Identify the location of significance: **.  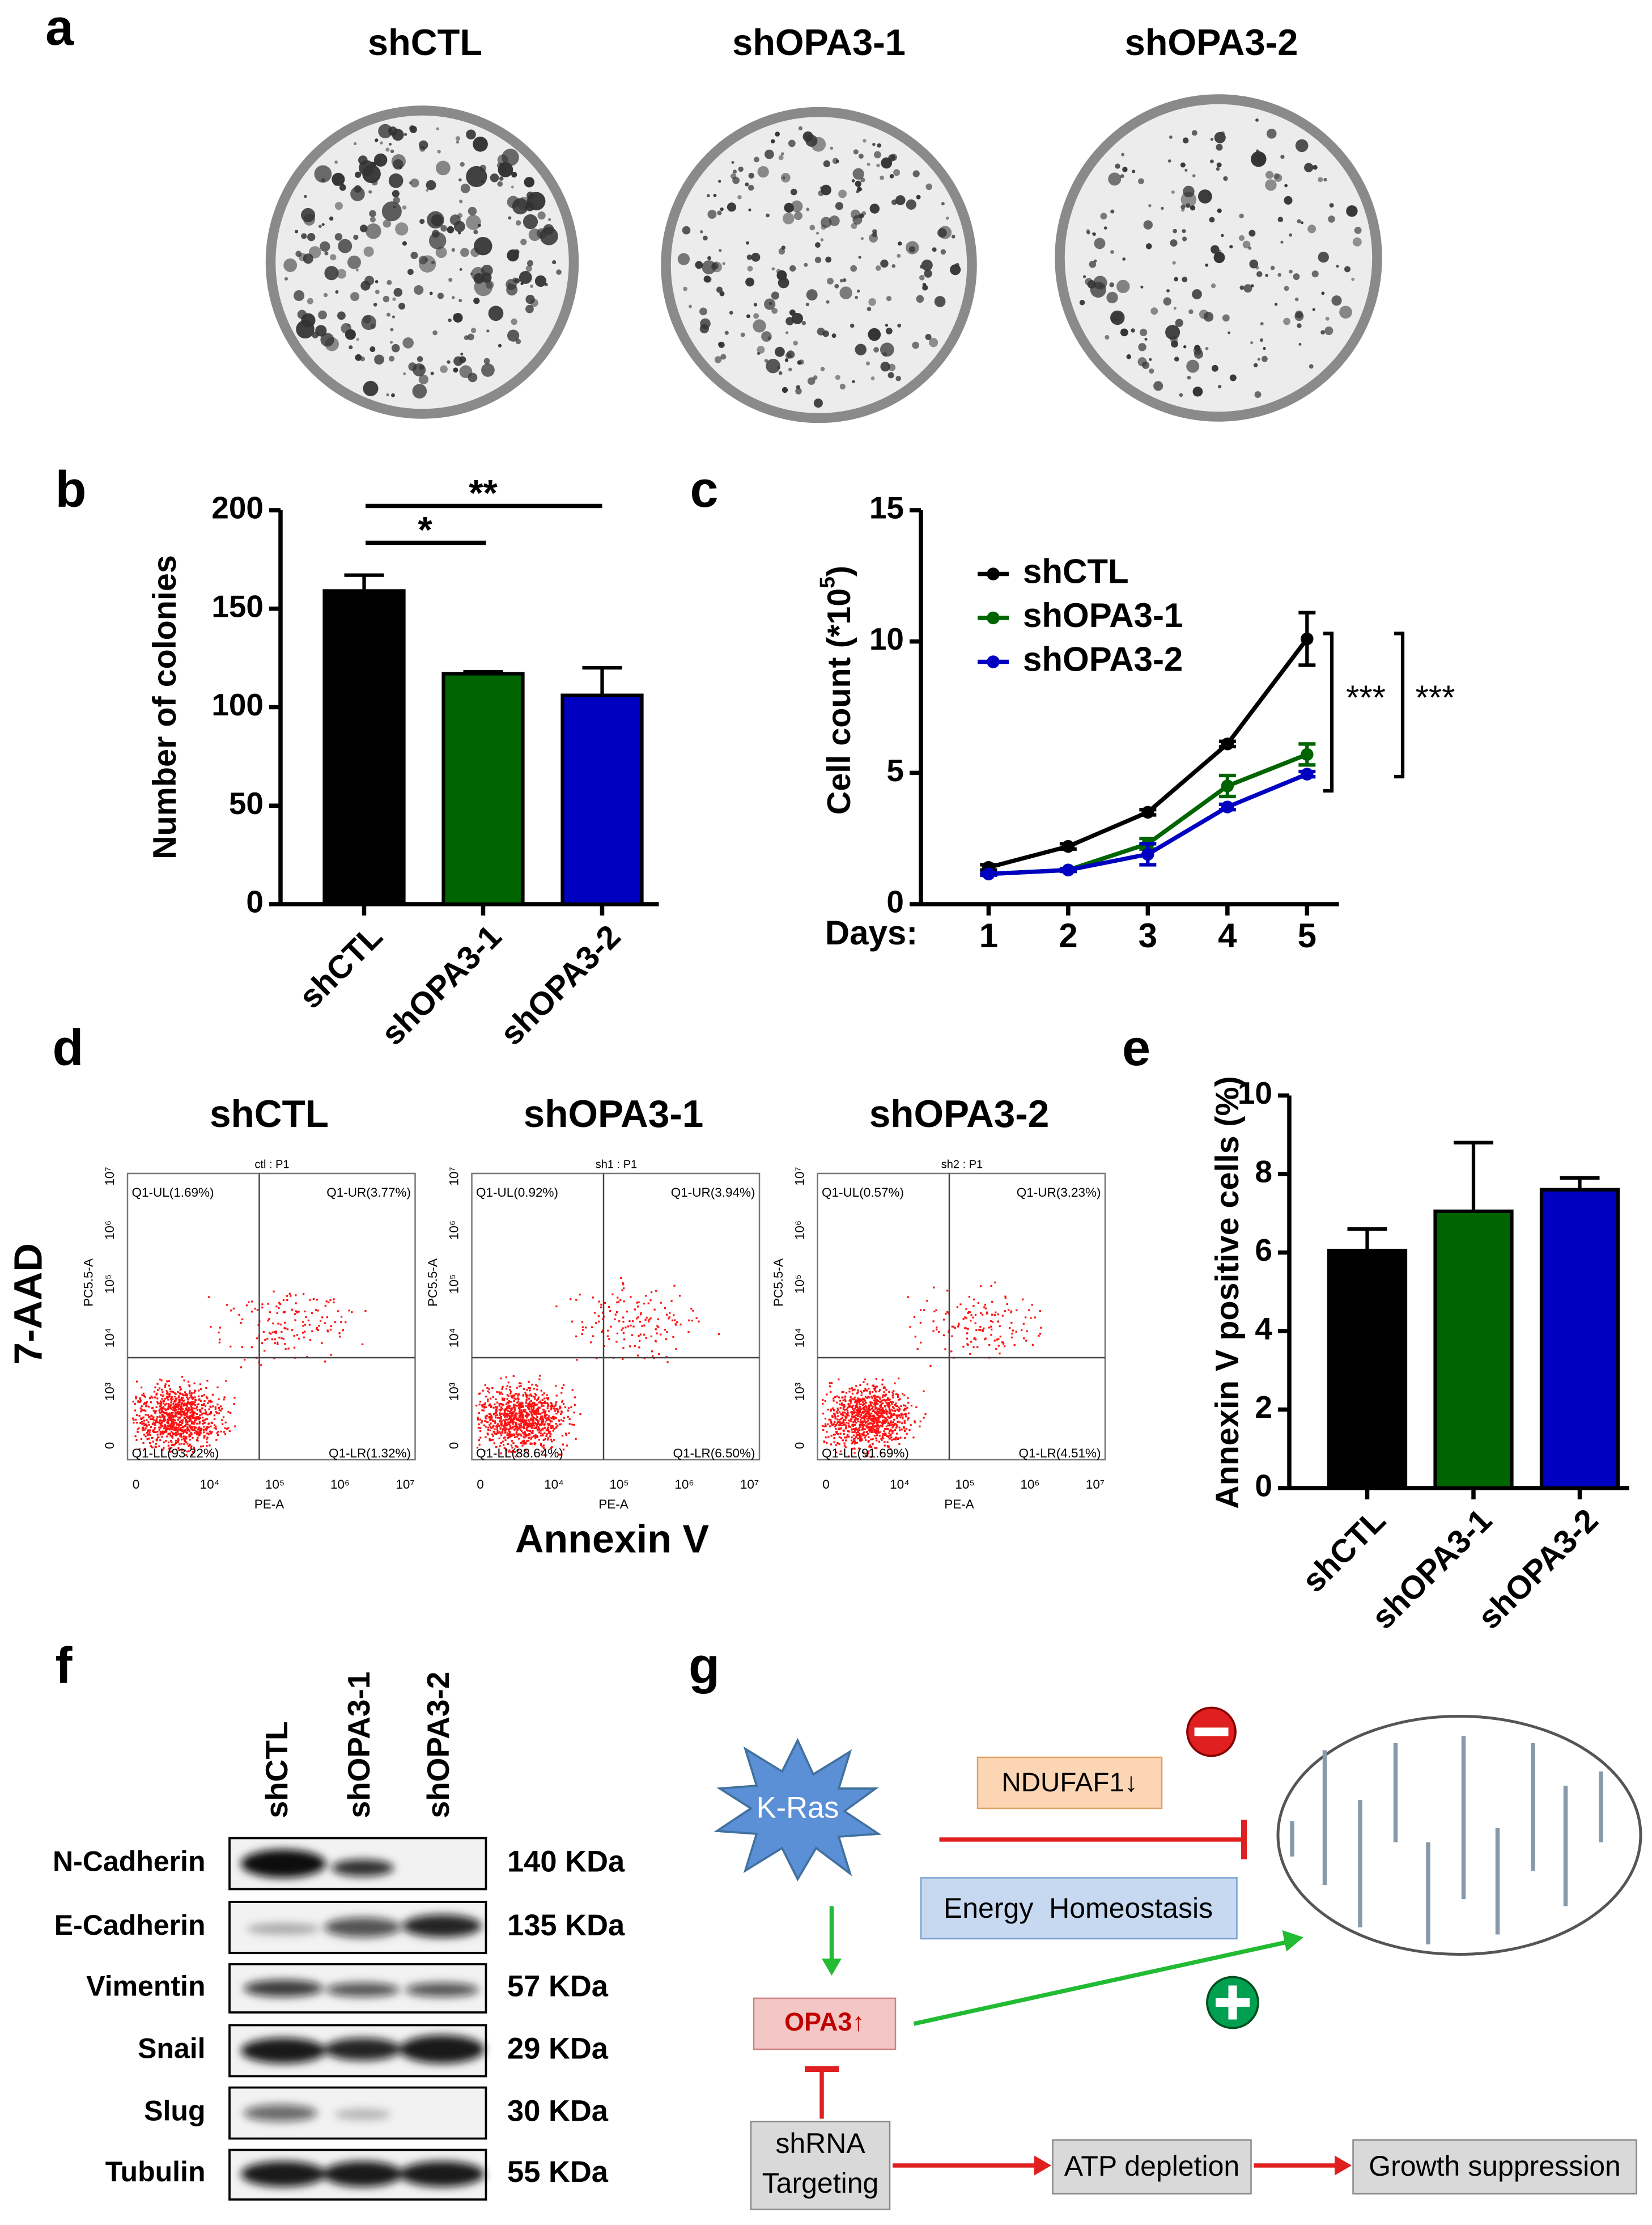
(483, 493).